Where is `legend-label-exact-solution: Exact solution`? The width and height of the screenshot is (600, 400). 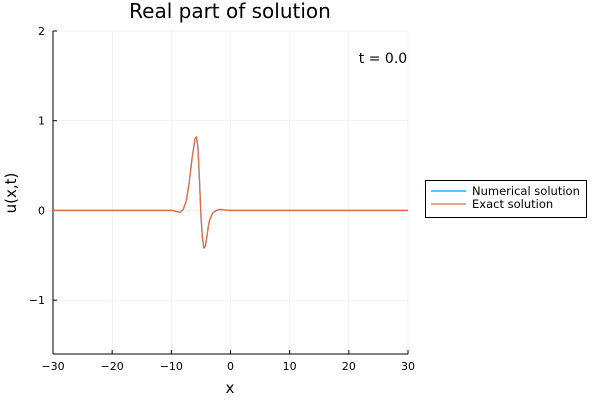 legend-label-exact-solution: Exact solution is located at coordinates (512, 204).